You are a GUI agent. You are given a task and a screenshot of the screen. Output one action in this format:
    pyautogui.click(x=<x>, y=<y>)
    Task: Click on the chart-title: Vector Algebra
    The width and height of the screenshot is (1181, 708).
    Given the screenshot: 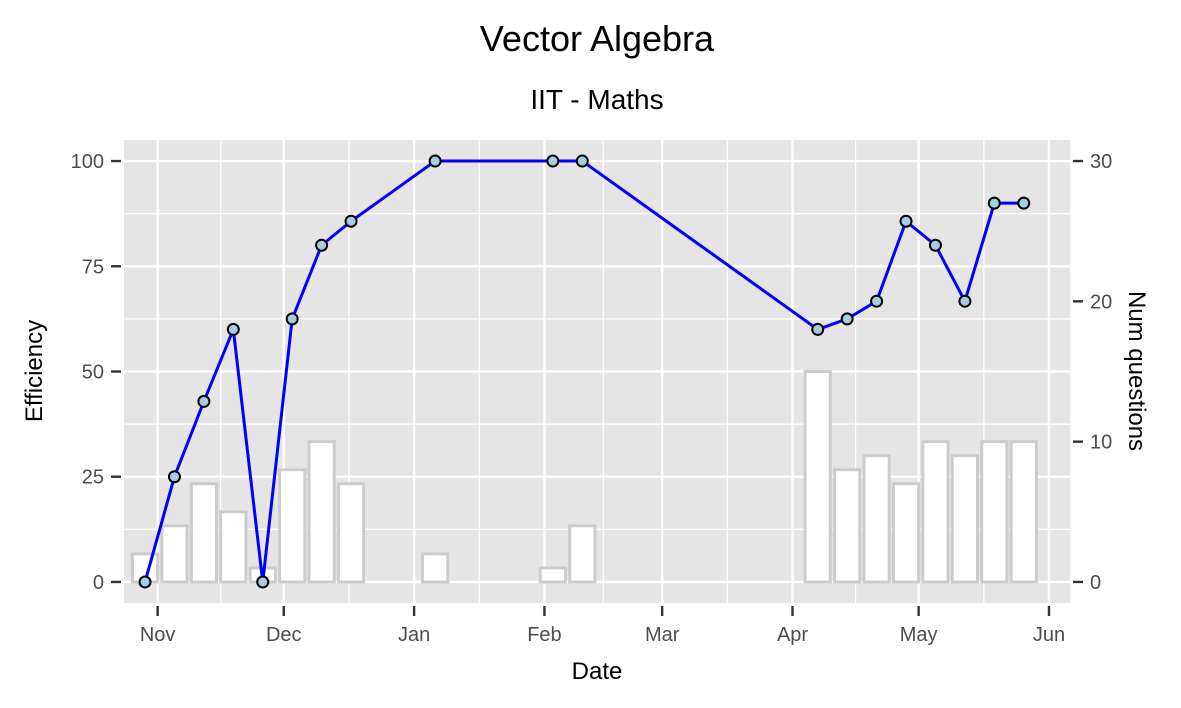 What is the action you would take?
    pyautogui.click(x=597, y=38)
    